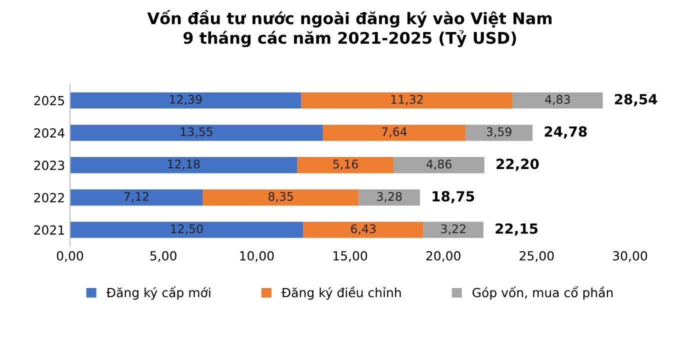 Image resolution: width=700 pixels, height=337 pixels. Describe the element at coordinates (349, 29) in the screenshot. I see `chart-title: Vốn đầu tư nước ngoài đăng ký vào Việt Nam 9 tháng các năm 2021-2025 (Tỷ USD)` at that location.